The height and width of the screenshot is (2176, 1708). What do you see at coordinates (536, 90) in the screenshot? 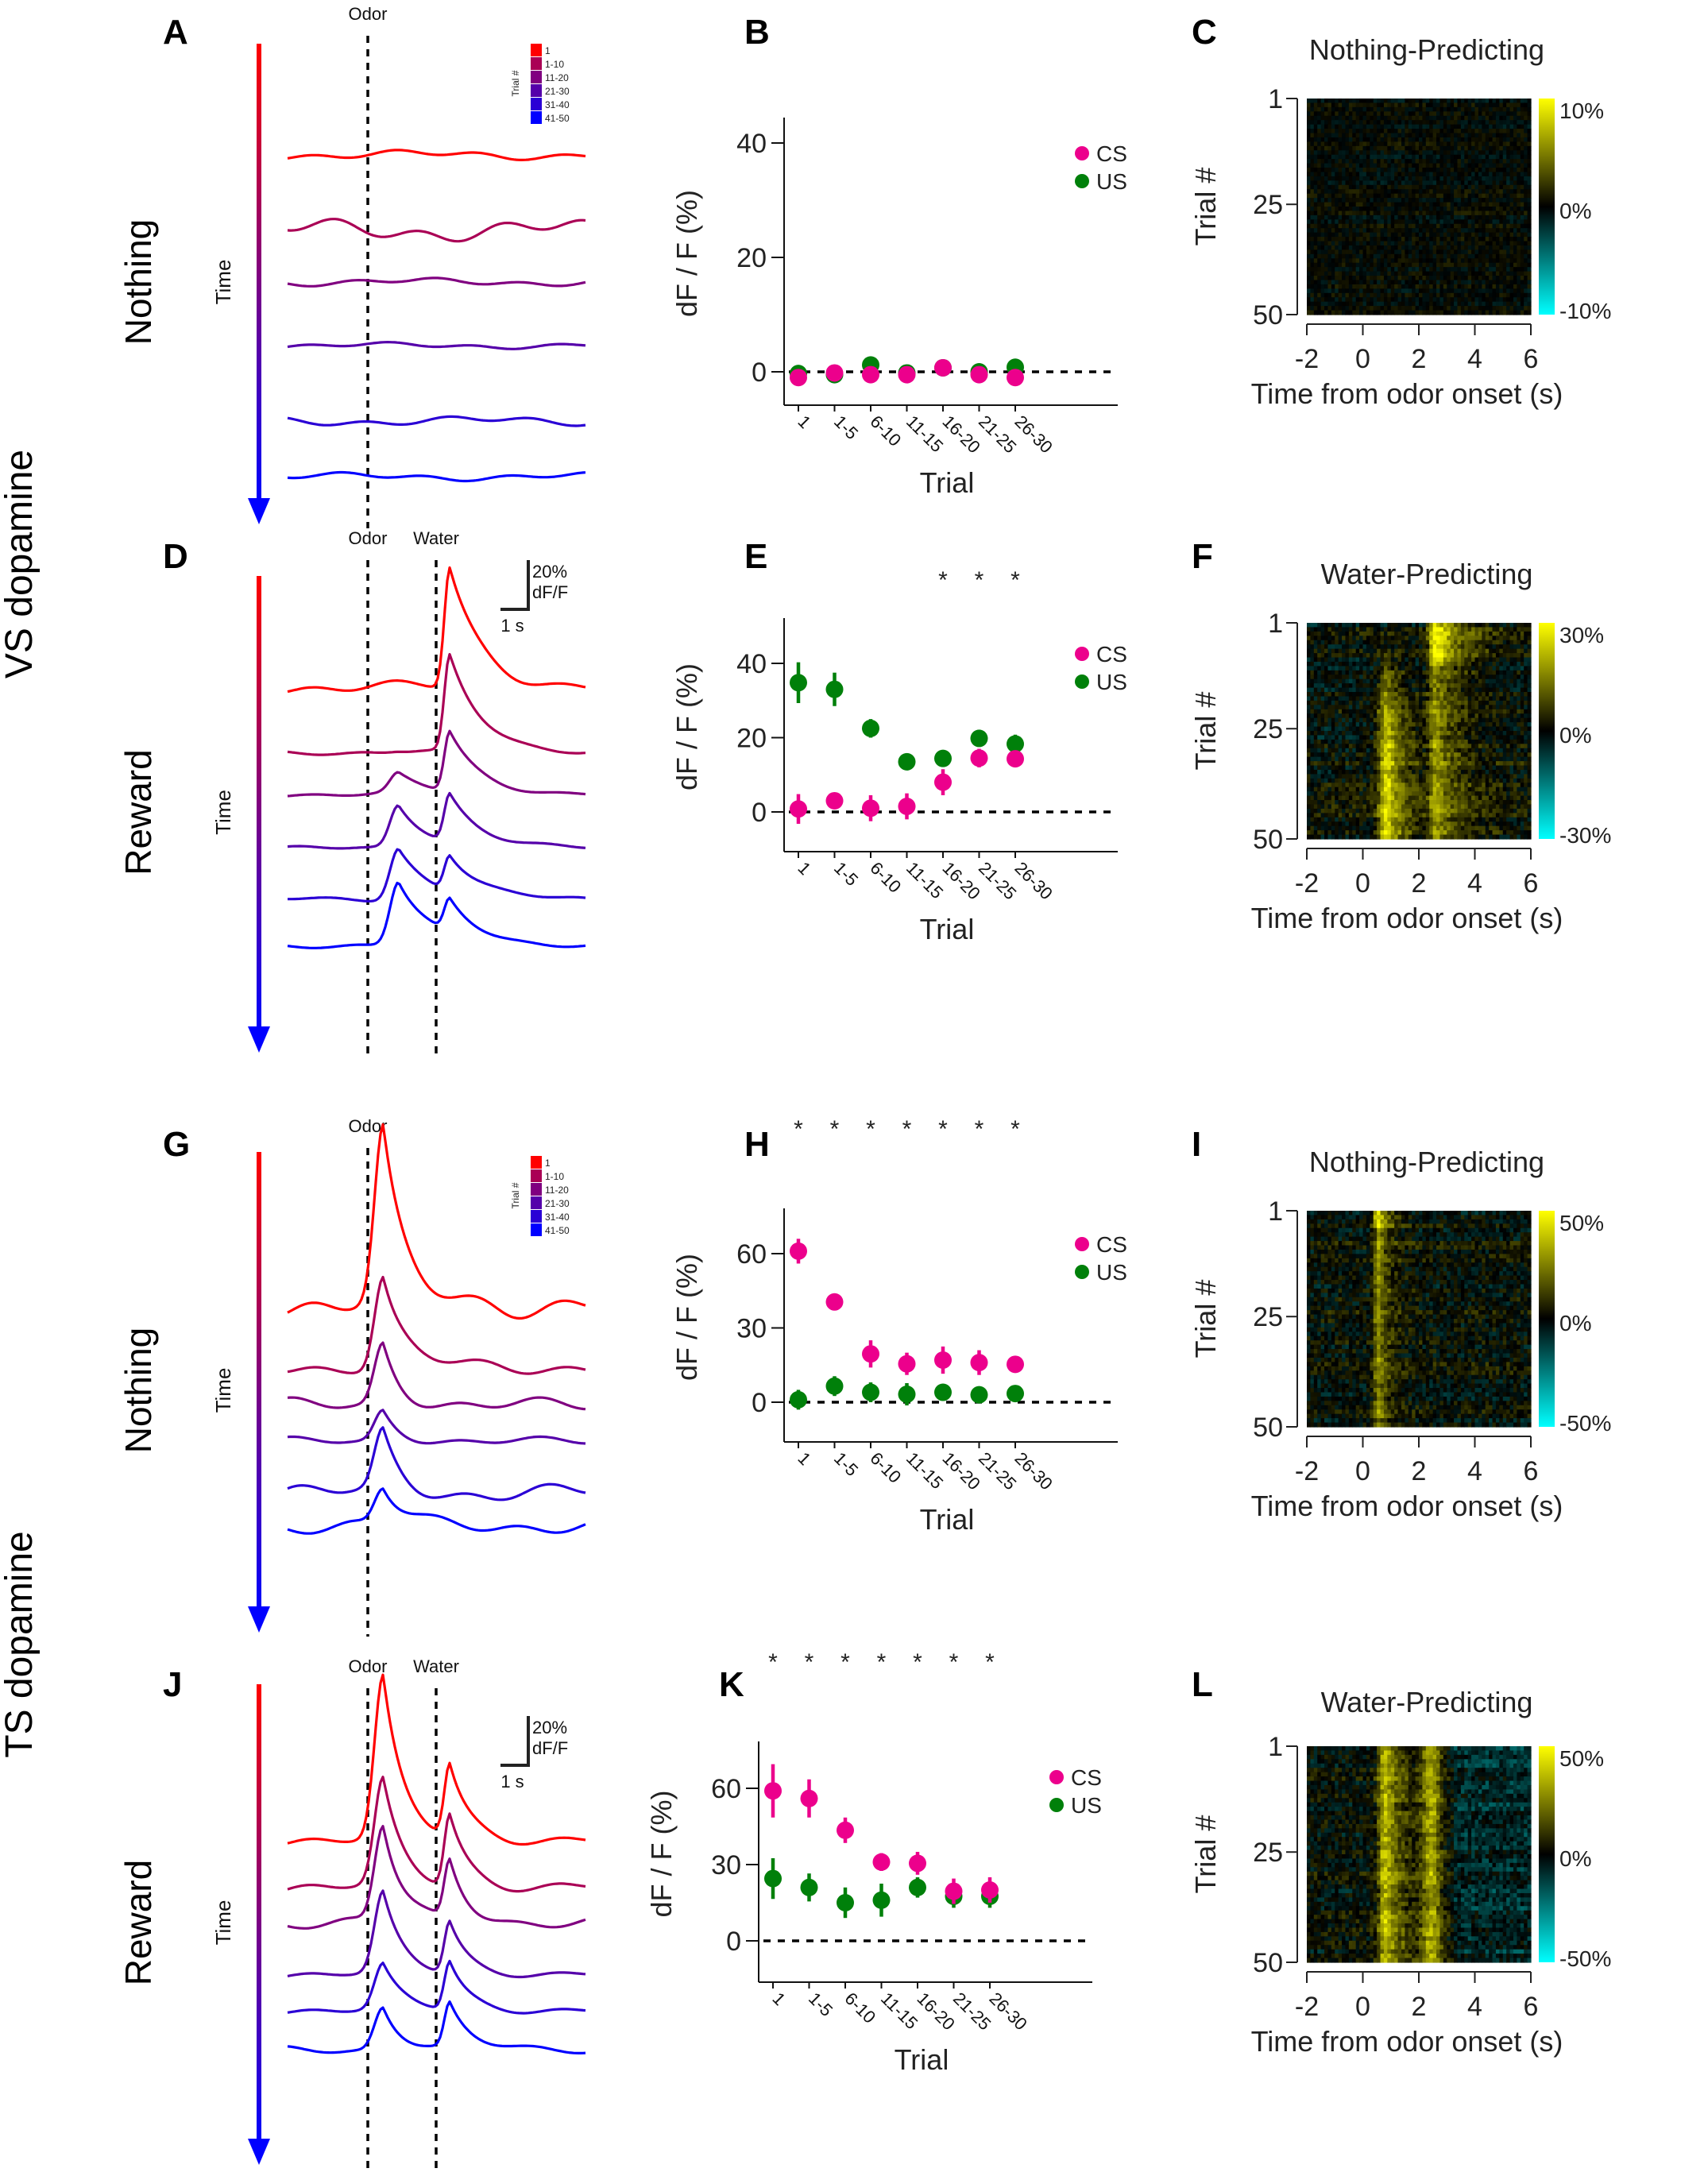
I see `trial-legend-swatch` at bounding box center [536, 90].